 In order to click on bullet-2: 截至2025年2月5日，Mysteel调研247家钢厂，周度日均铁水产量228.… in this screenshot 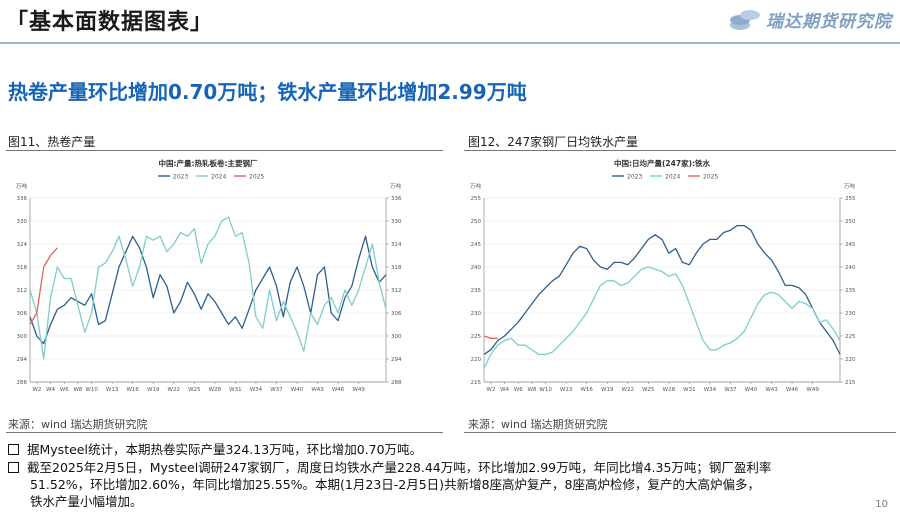, I will do `click(389, 467)`.